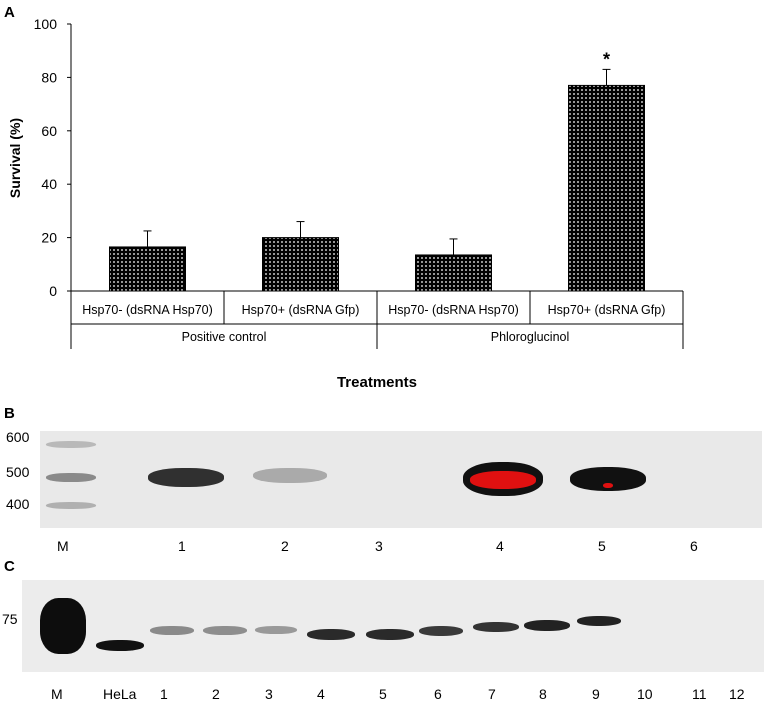  I want to click on panel-b-letter: B, so click(9, 413).